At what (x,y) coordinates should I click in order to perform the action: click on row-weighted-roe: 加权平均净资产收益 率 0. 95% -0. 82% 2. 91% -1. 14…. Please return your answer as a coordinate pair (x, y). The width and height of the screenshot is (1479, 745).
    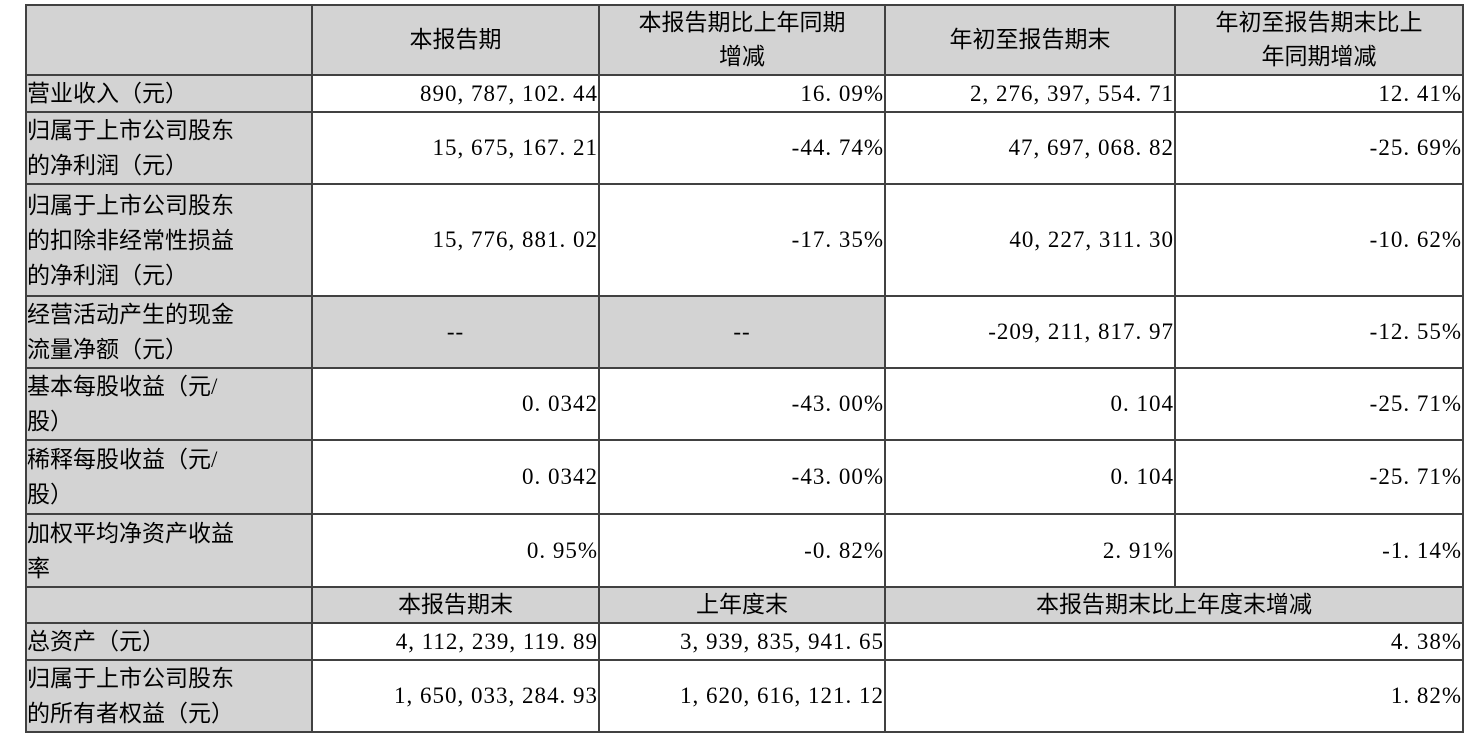
    Looking at the image, I should click on (744, 550).